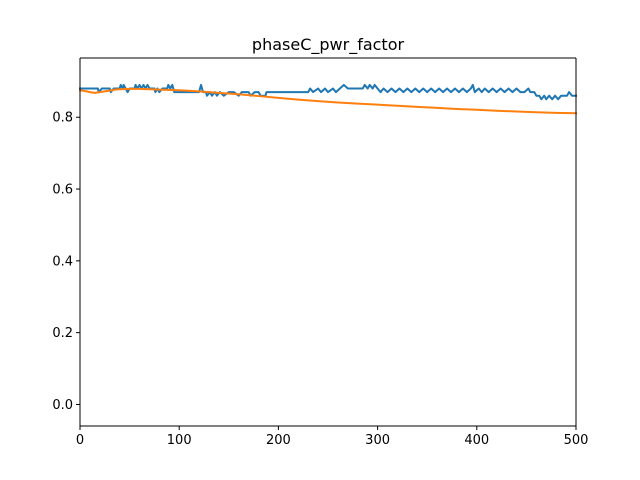  What do you see at coordinates (476, 440) in the screenshot?
I see `x-tick-label: 400` at bounding box center [476, 440].